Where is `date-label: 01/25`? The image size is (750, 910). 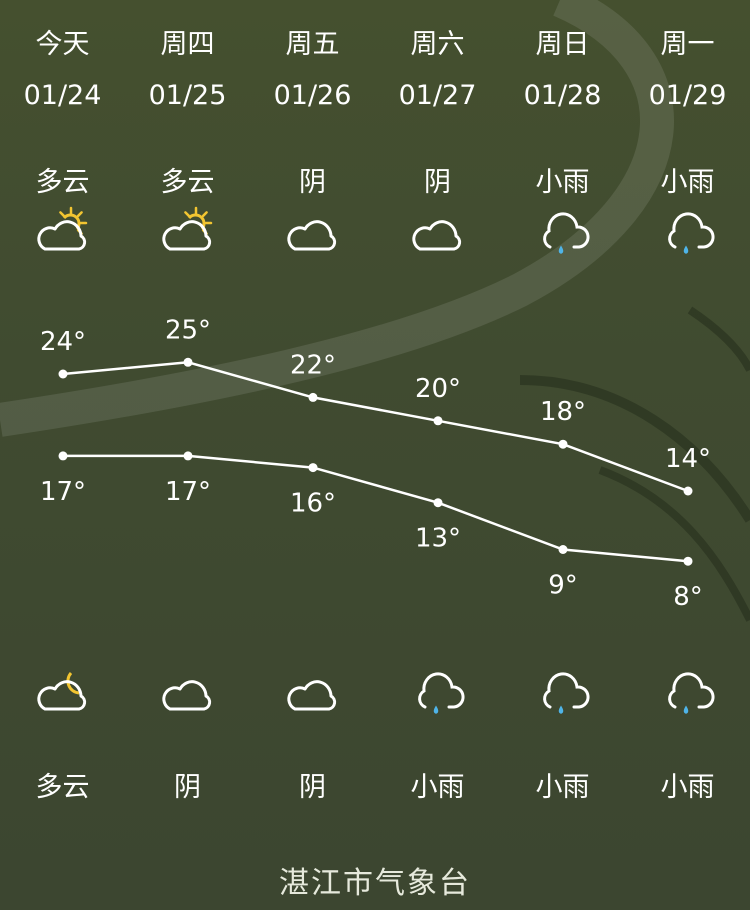 date-label: 01/25 is located at coordinates (187, 95).